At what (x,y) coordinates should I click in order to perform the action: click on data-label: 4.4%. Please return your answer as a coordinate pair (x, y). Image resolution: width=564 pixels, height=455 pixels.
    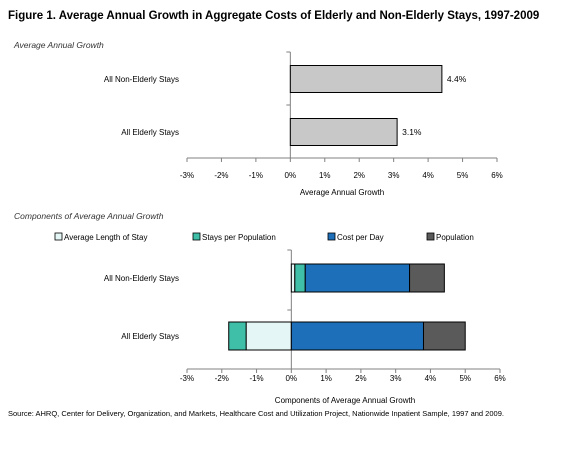
    Looking at the image, I should click on (457, 79).